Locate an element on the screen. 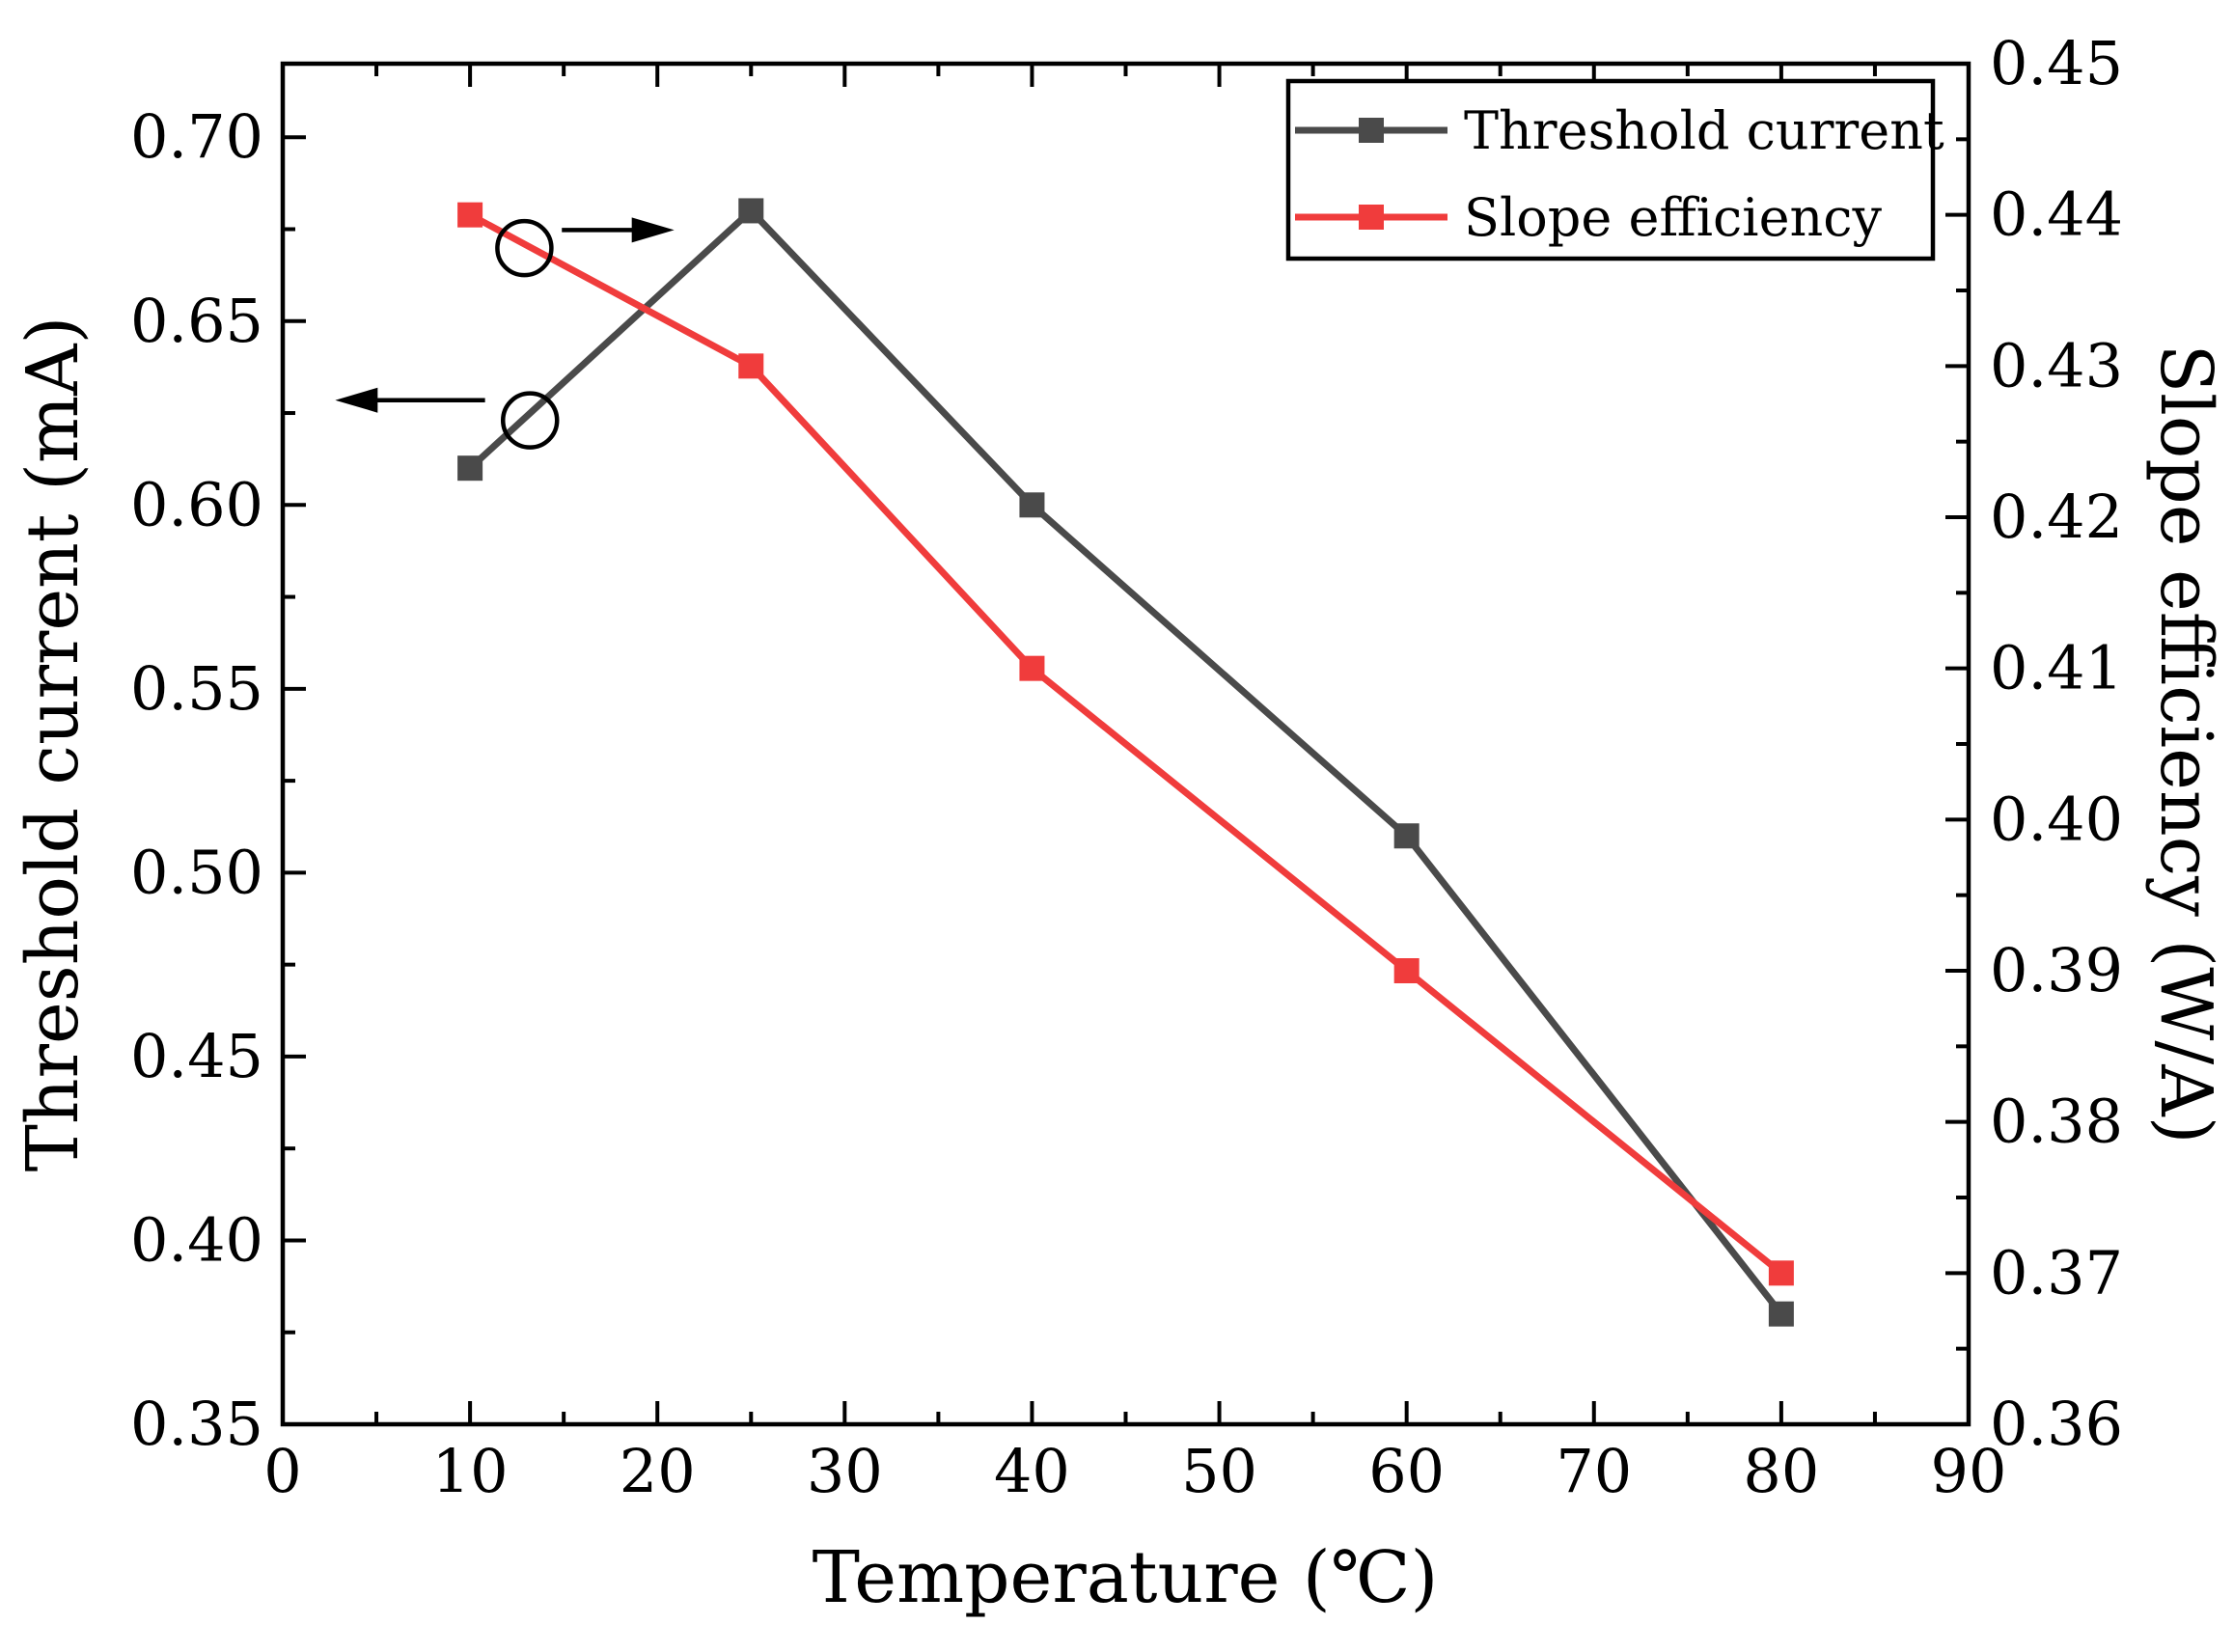 The image size is (2233, 1652). x-tick-label: 60 is located at coordinates (1406, 1471).